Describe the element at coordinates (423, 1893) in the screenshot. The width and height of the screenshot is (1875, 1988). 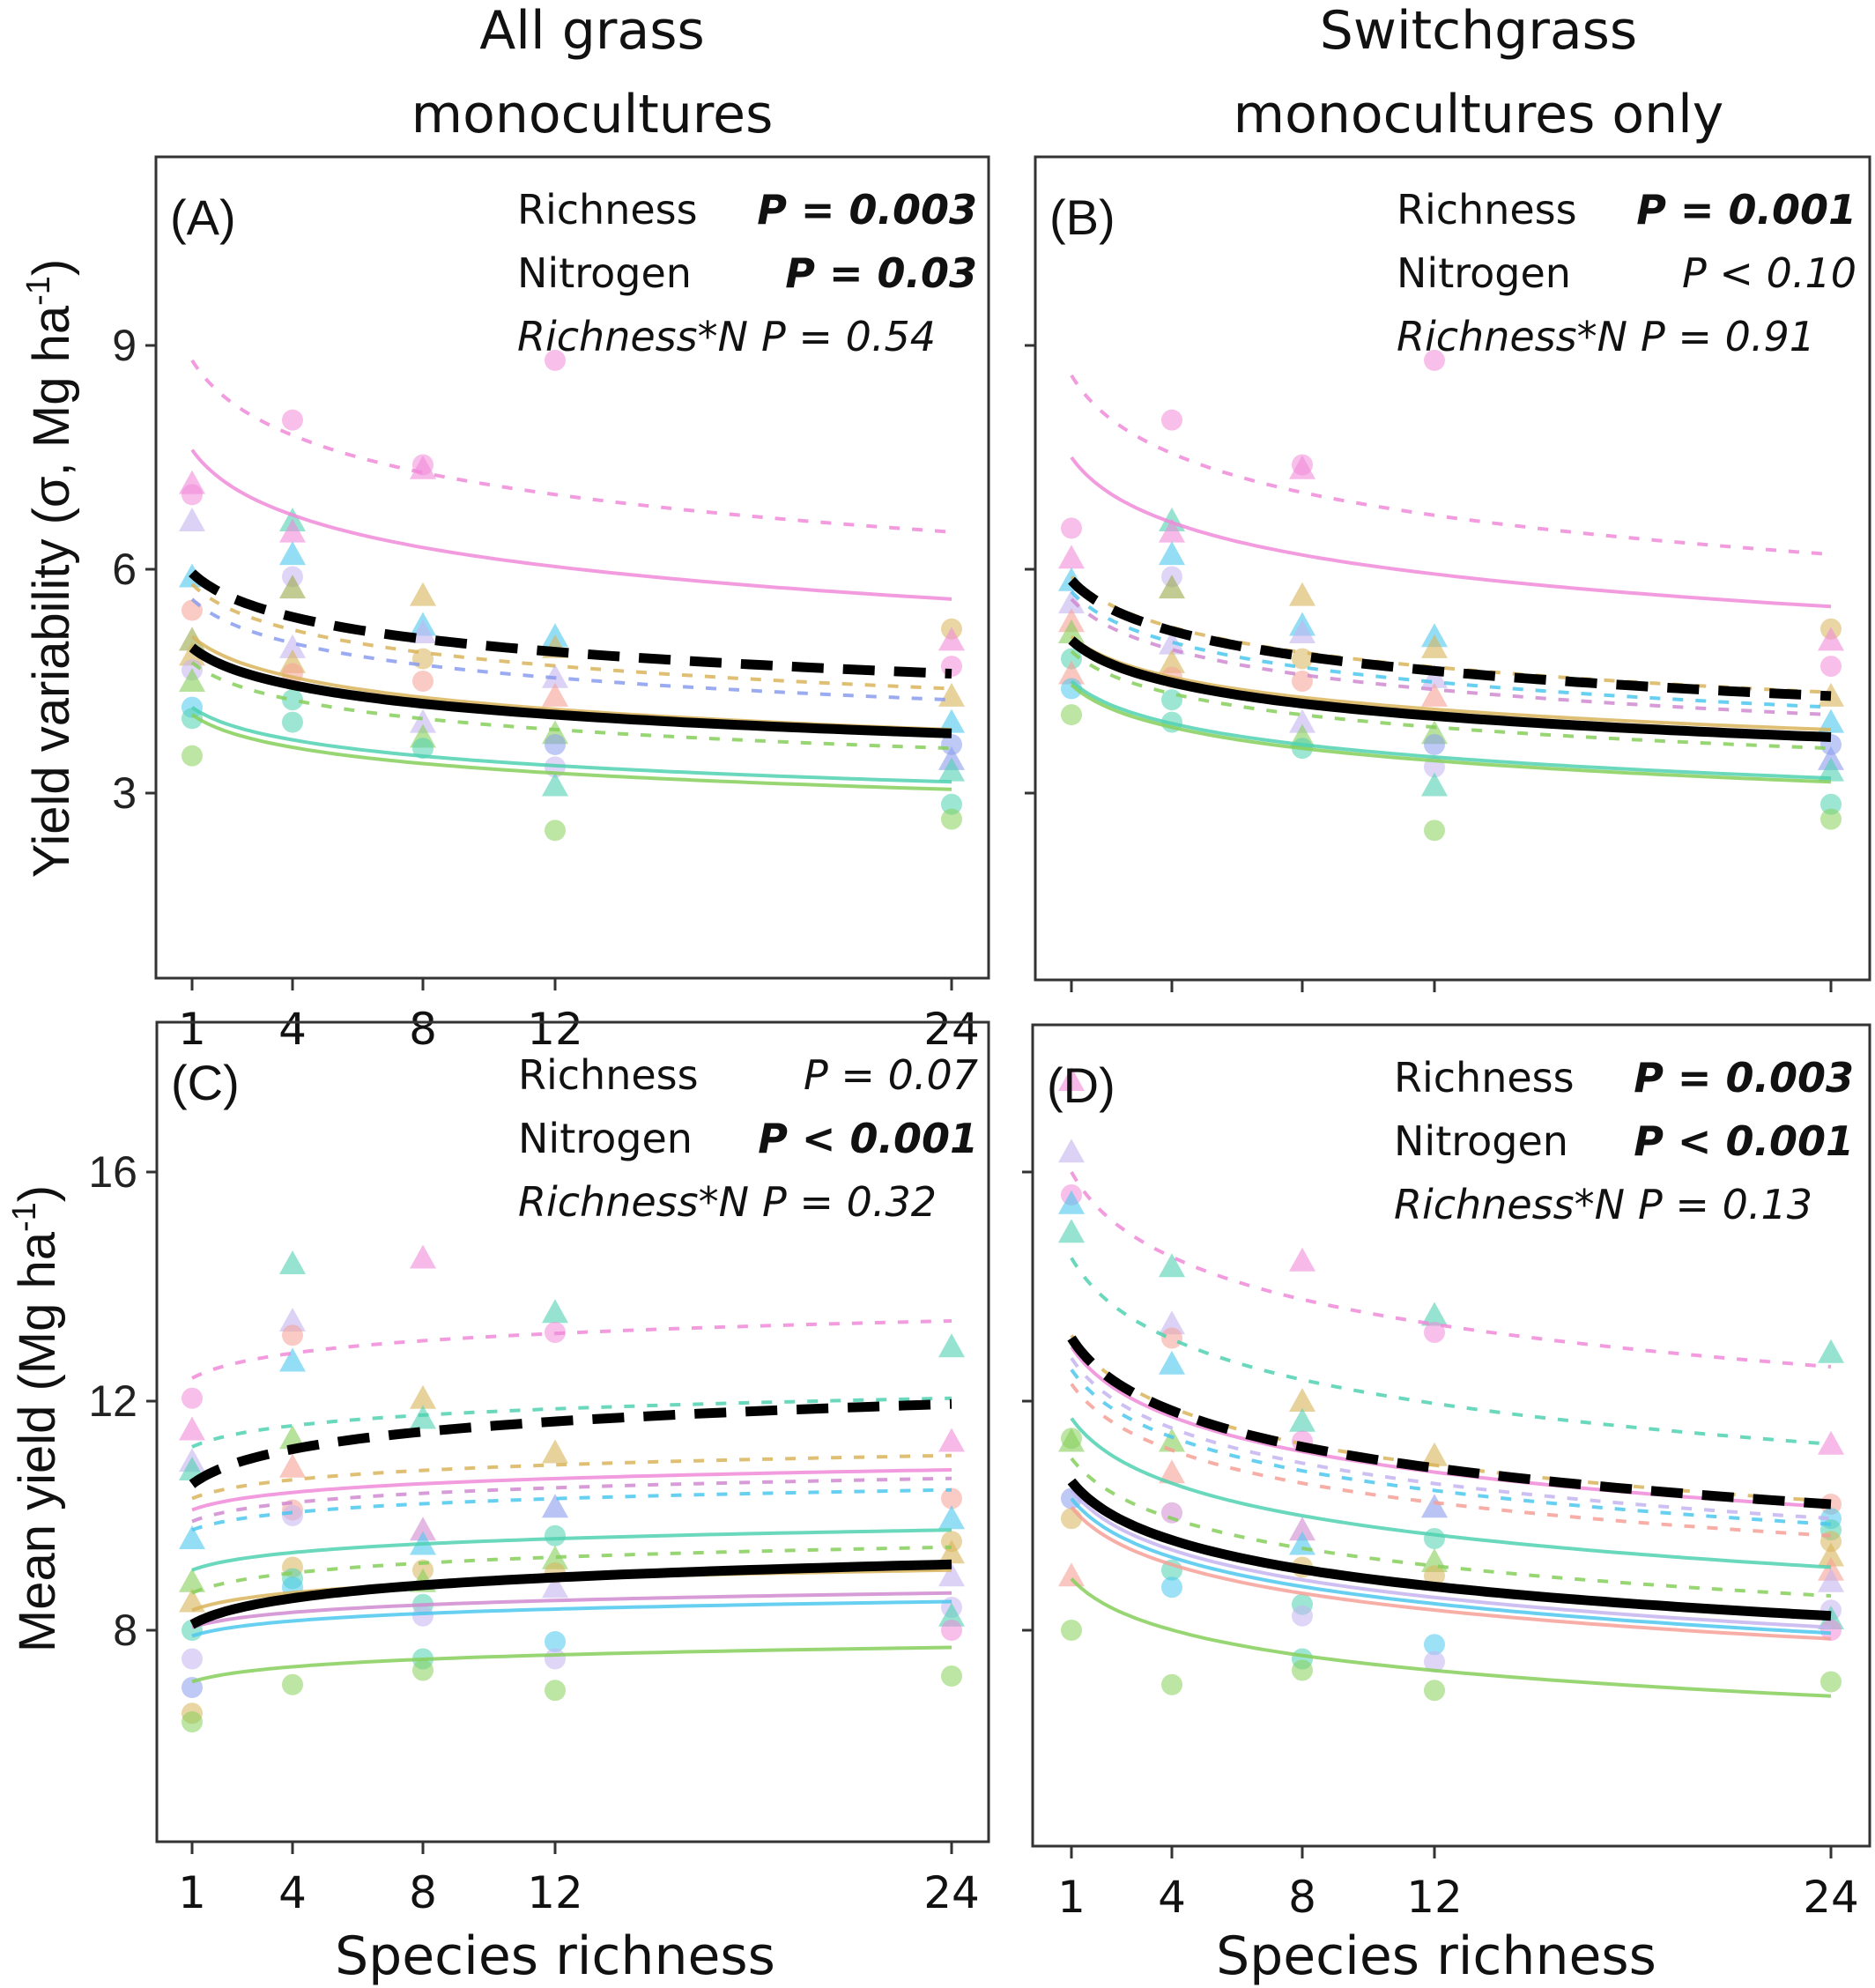
I see `x-tick-label: 8` at that location.